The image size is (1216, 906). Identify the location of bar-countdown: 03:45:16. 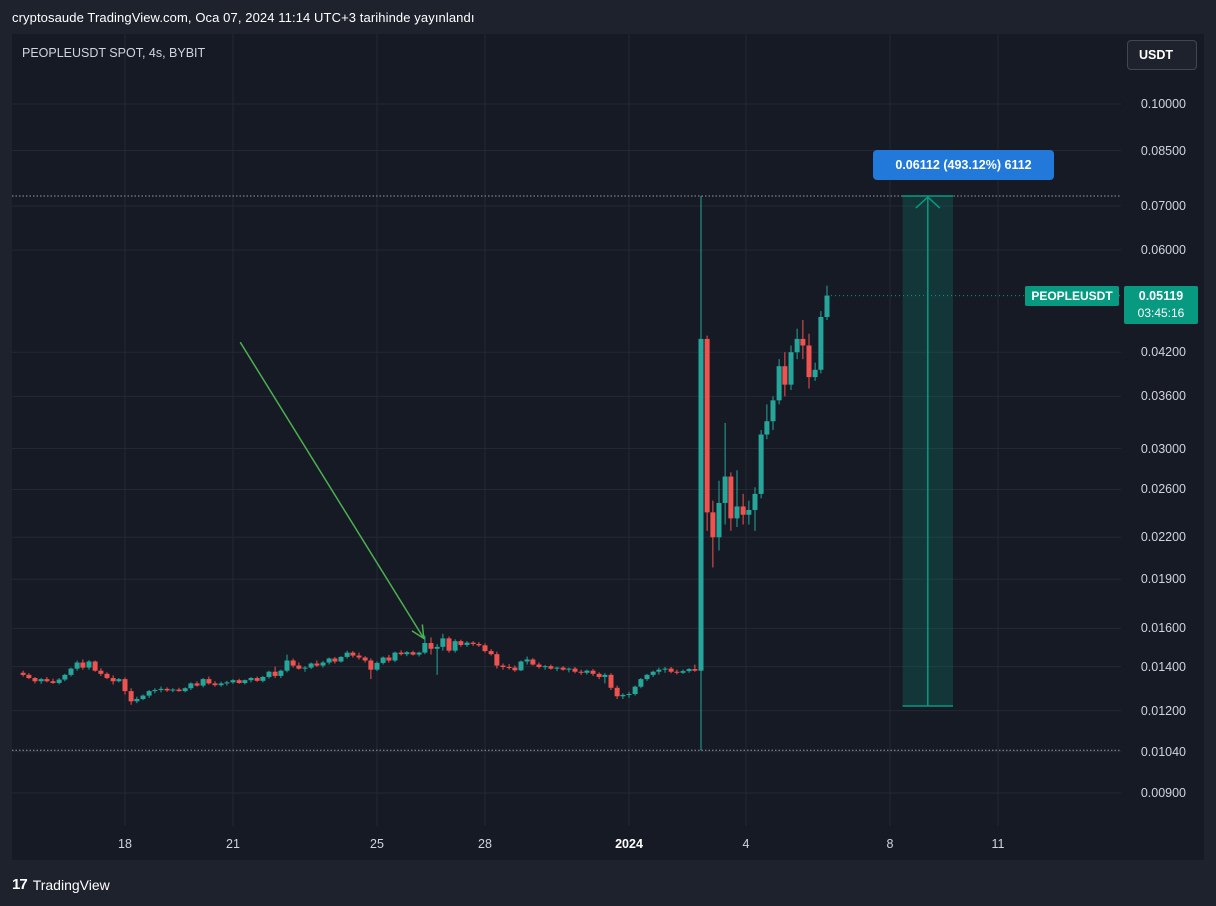
(1161, 313).